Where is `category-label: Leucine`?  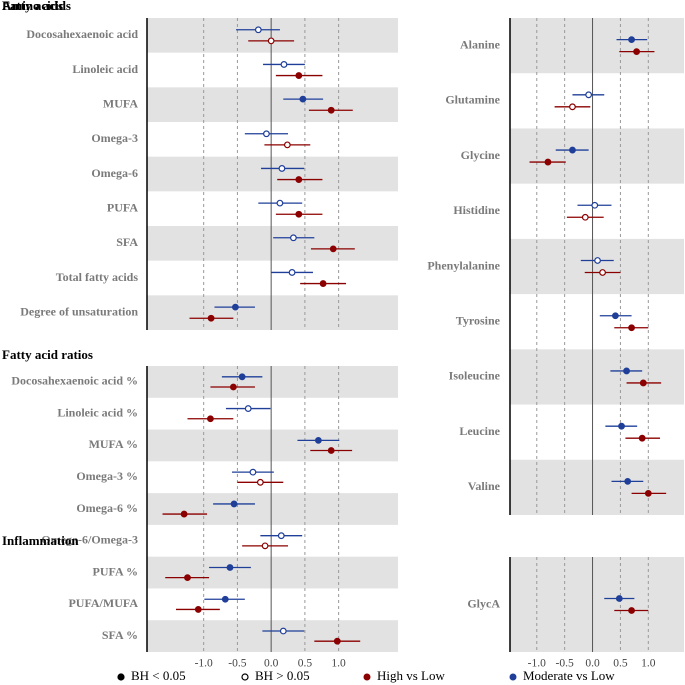 category-label: Leucine is located at coordinates (479, 431).